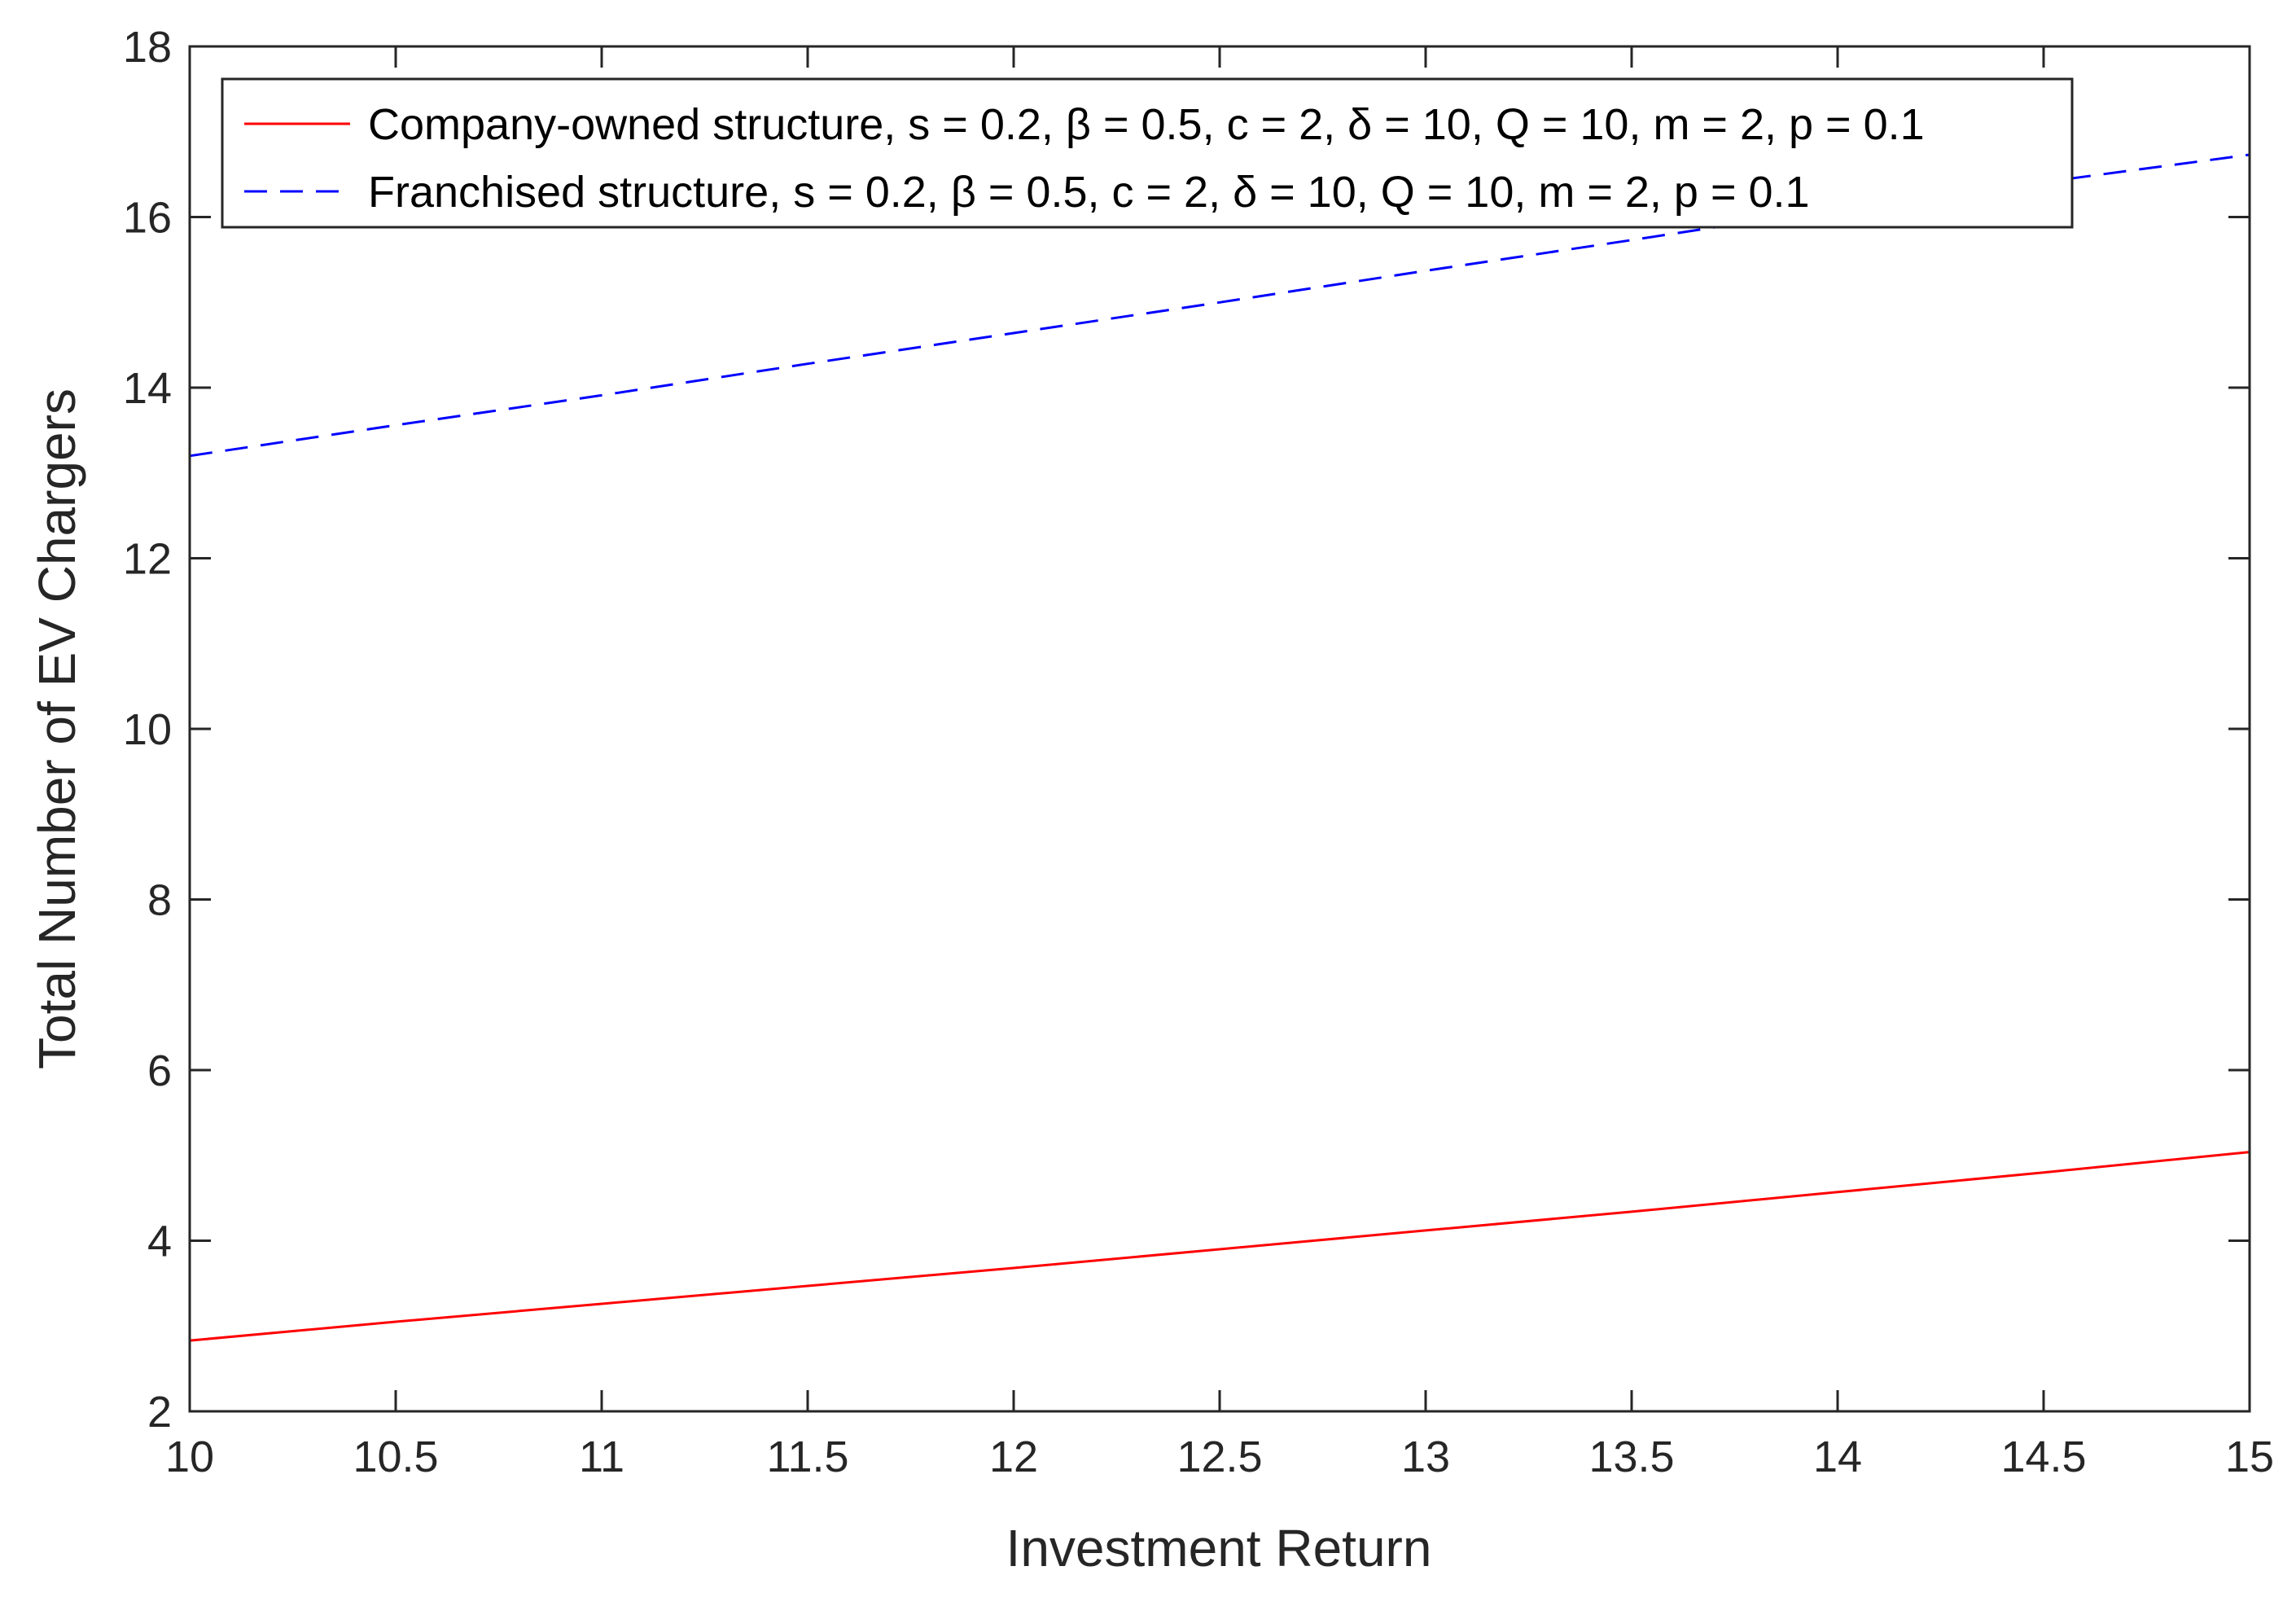  I want to click on x-tick-label: 12, so click(1013, 1456).